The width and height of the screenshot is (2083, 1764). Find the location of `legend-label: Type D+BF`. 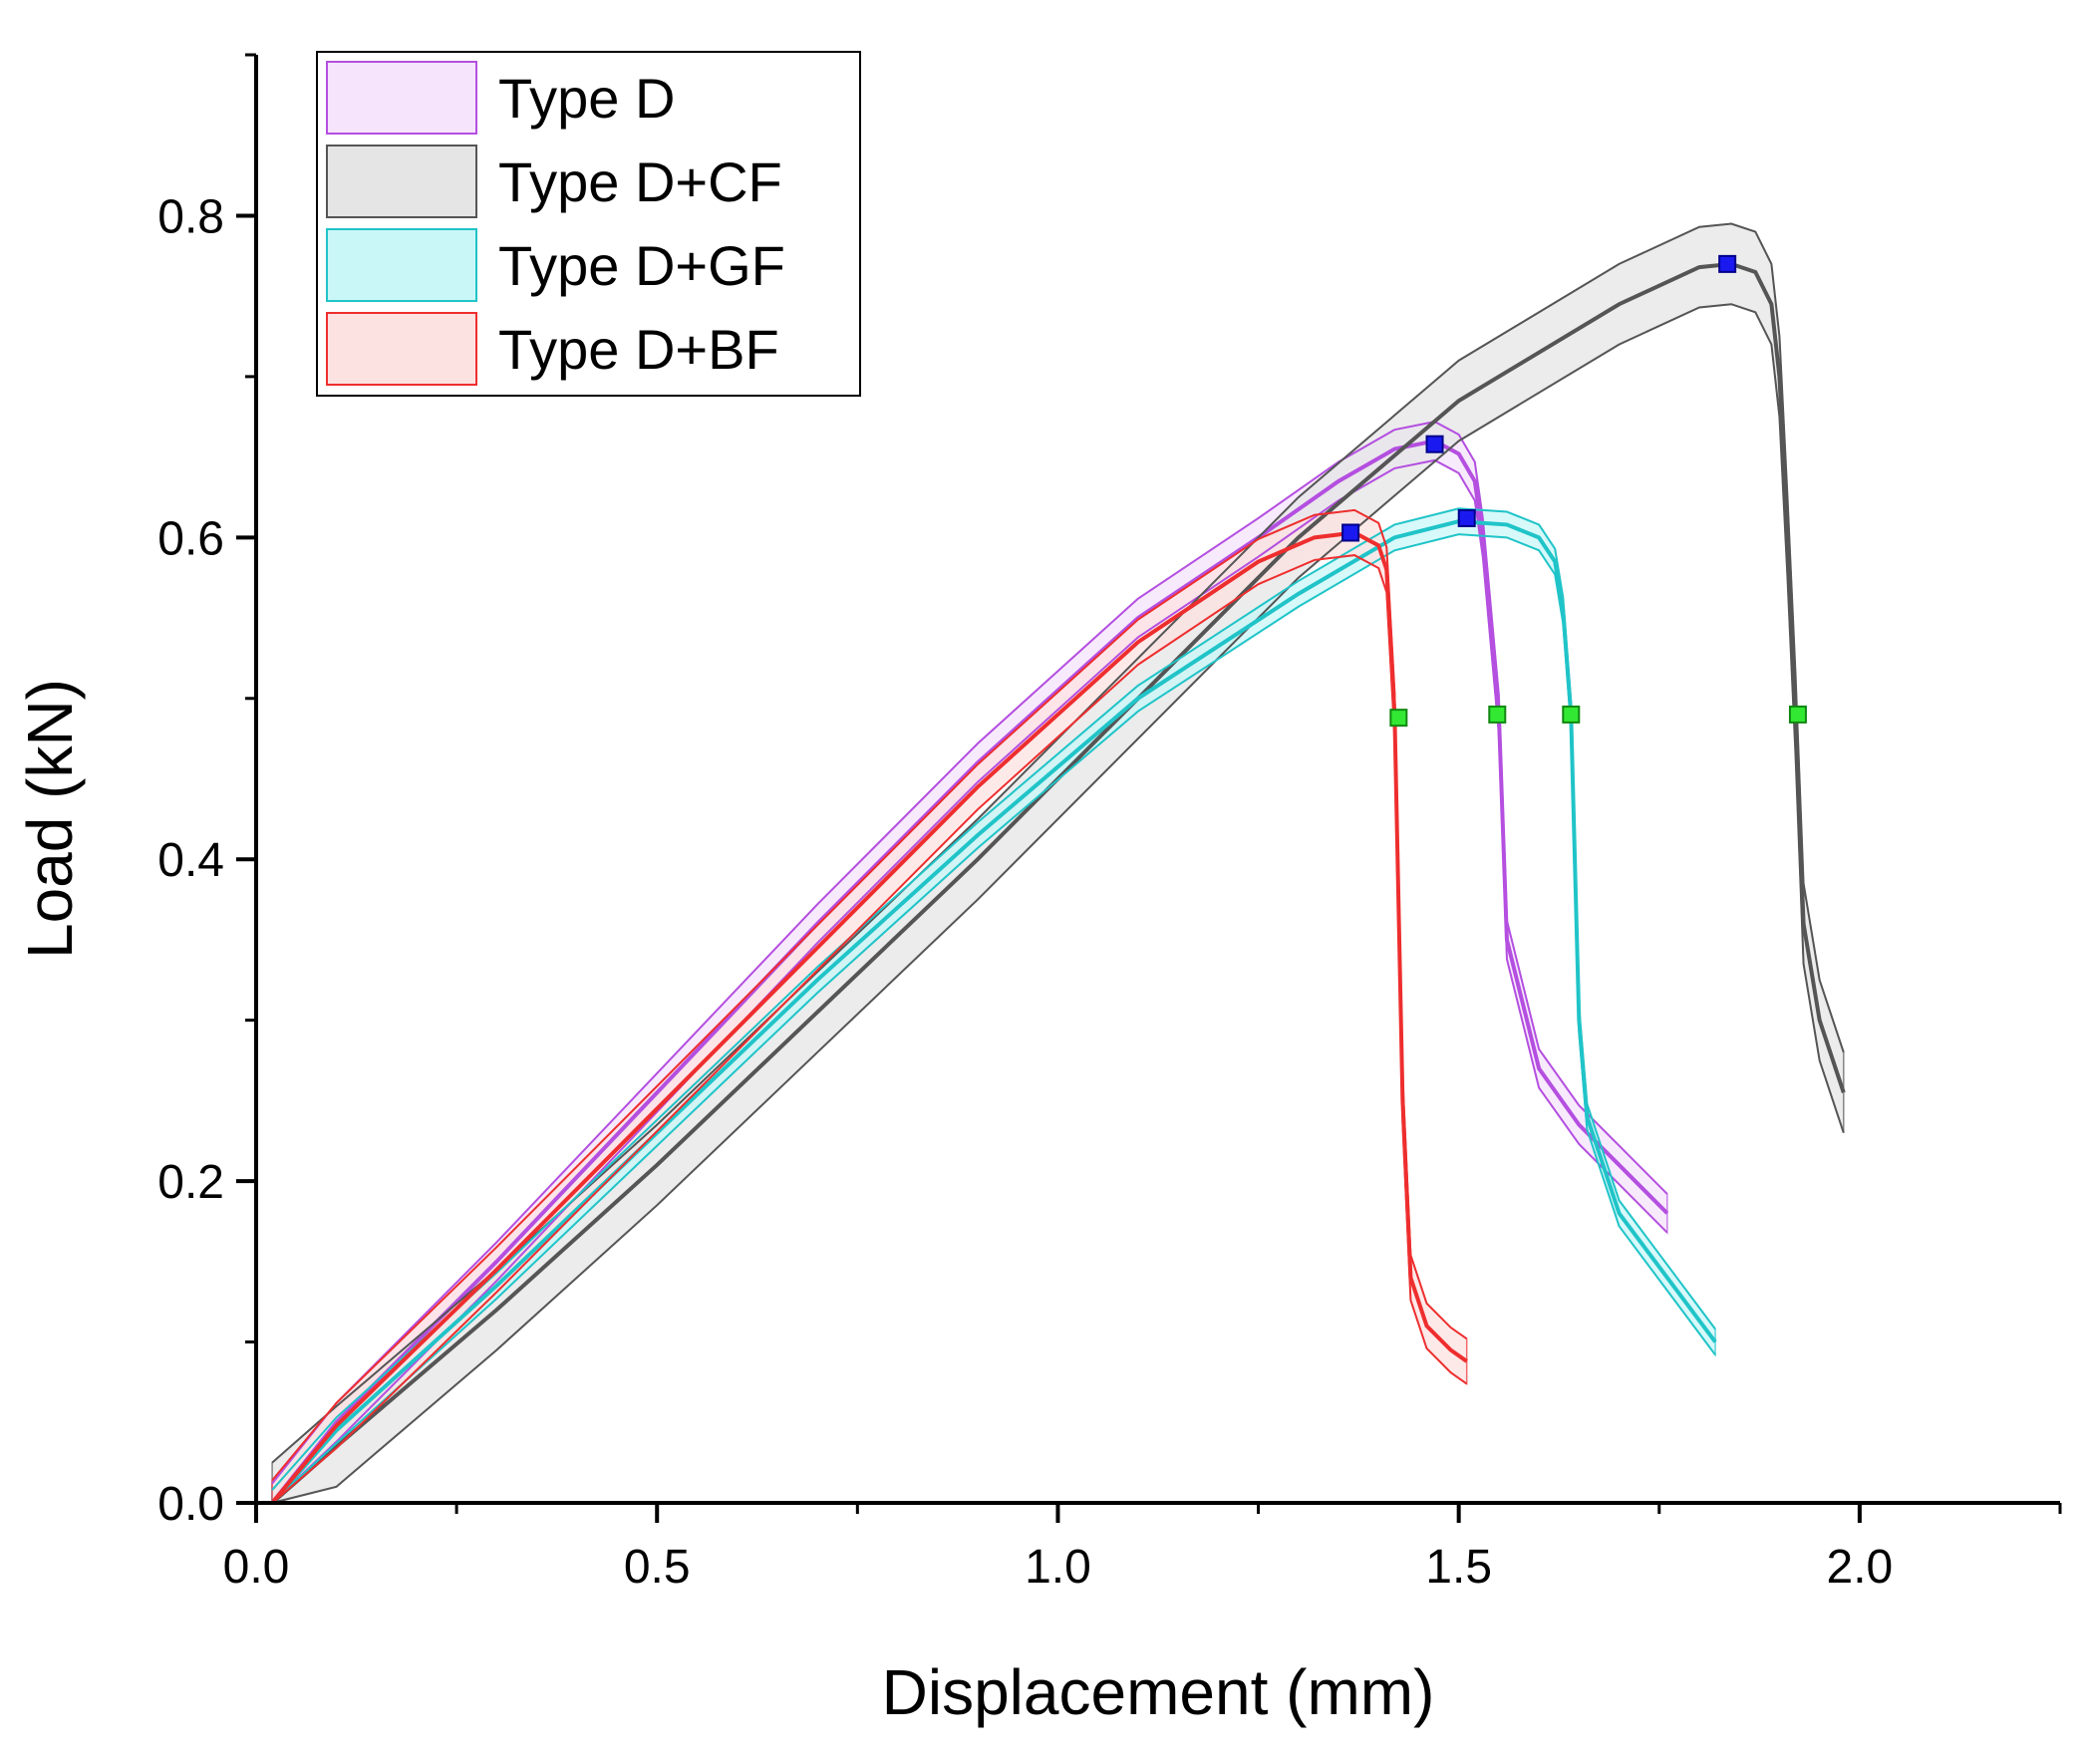

legend-label: Type D+BF is located at coordinates (638, 349).